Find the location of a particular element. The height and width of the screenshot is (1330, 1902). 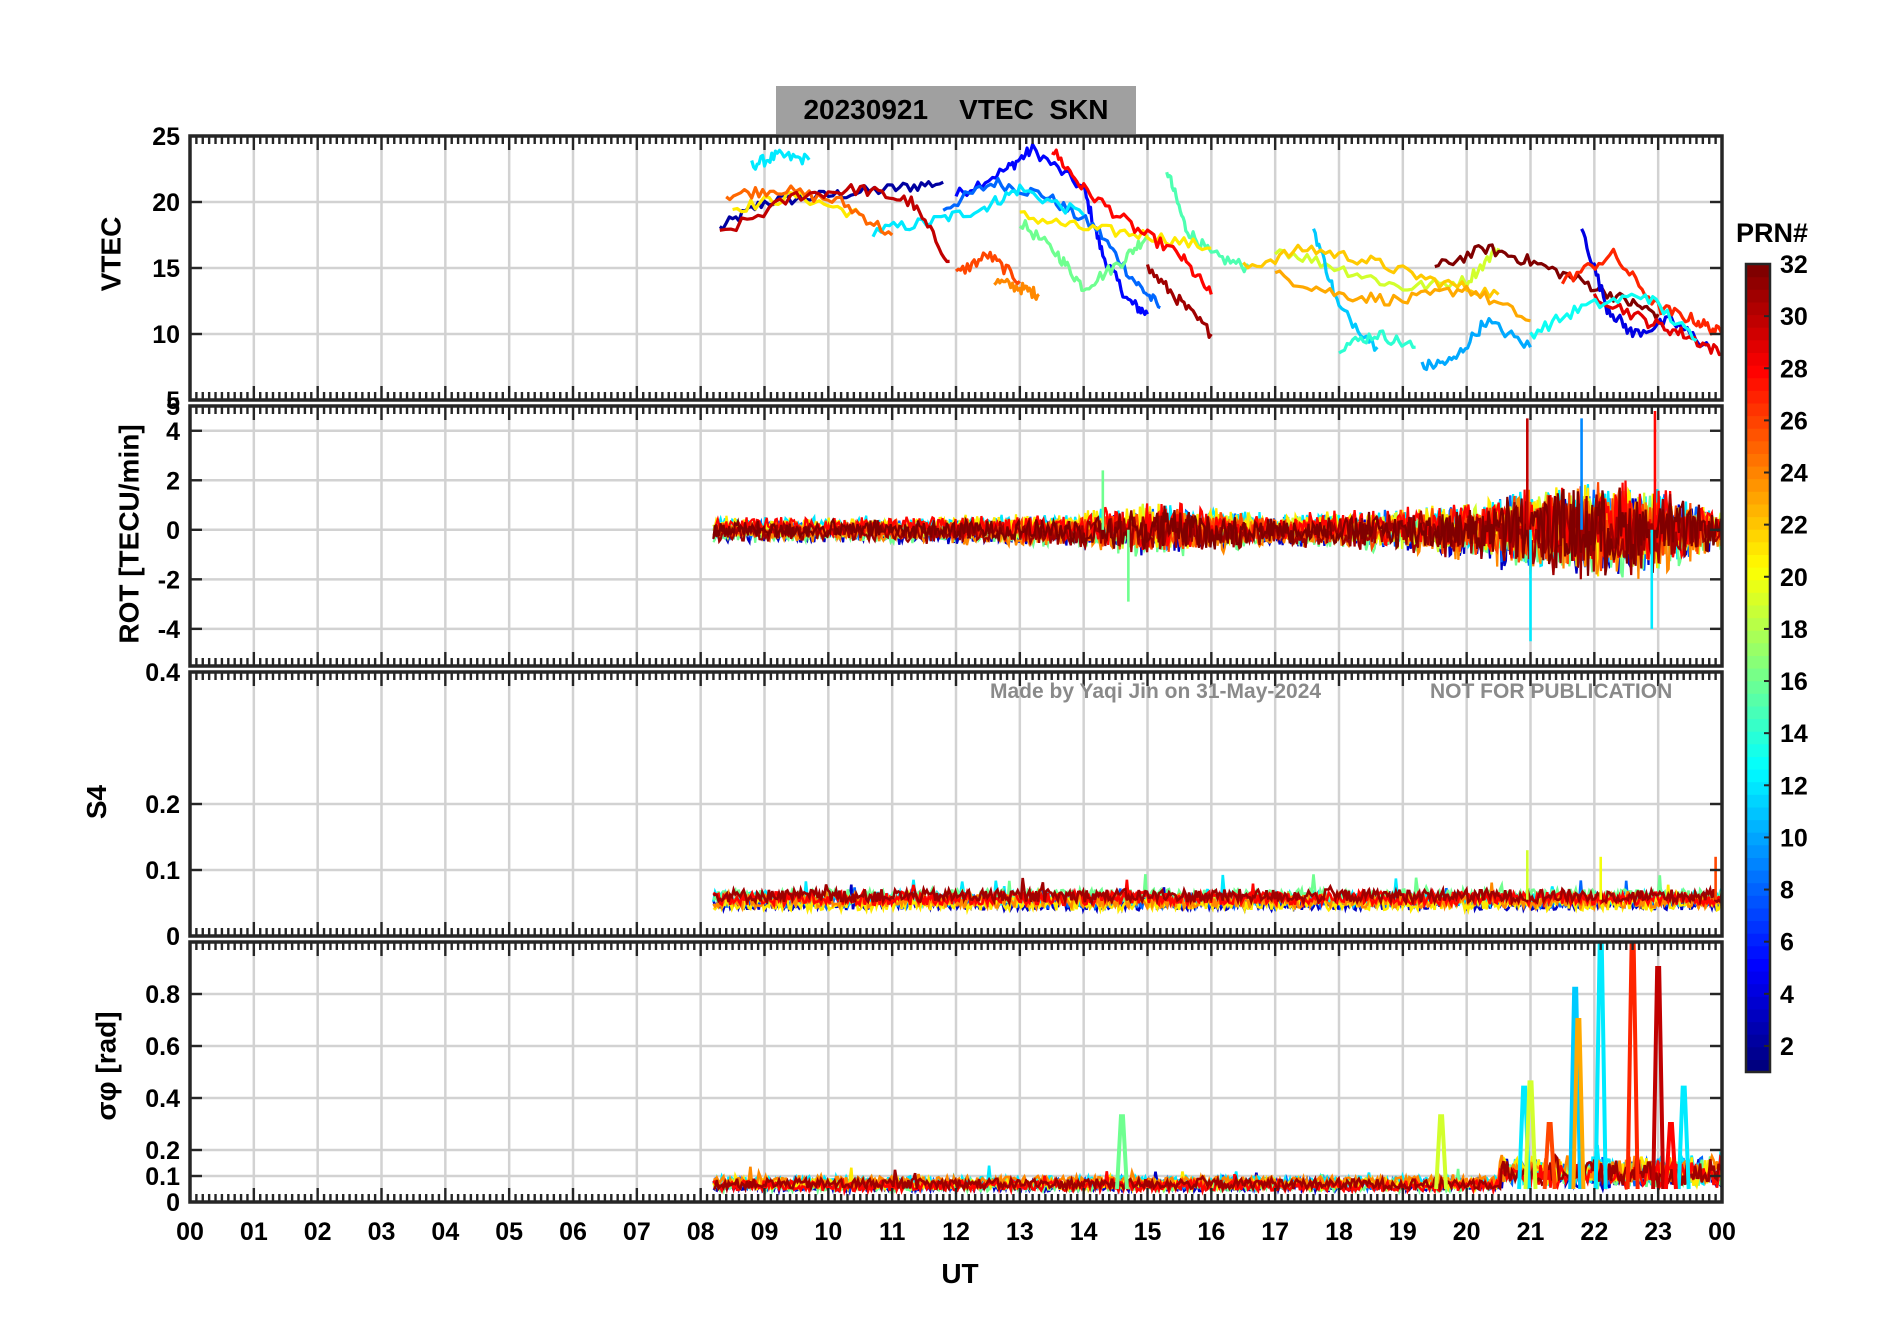

x-tick-label: 17 is located at coordinates (1275, 1232).